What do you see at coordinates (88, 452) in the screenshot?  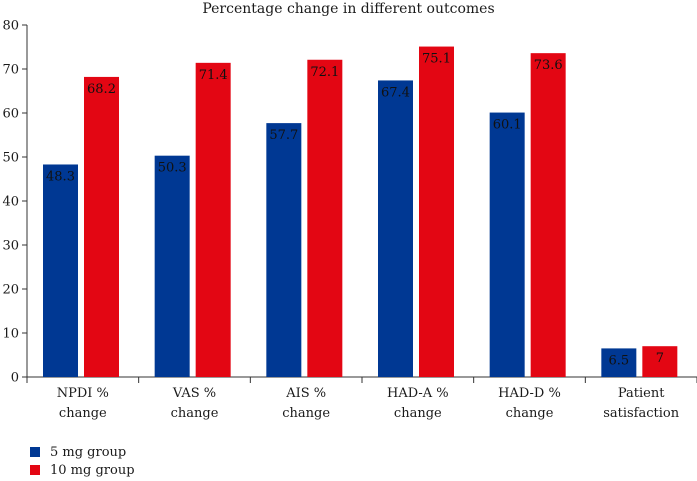 I see `legend-label-5mg: 5 mg group` at bounding box center [88, 452].